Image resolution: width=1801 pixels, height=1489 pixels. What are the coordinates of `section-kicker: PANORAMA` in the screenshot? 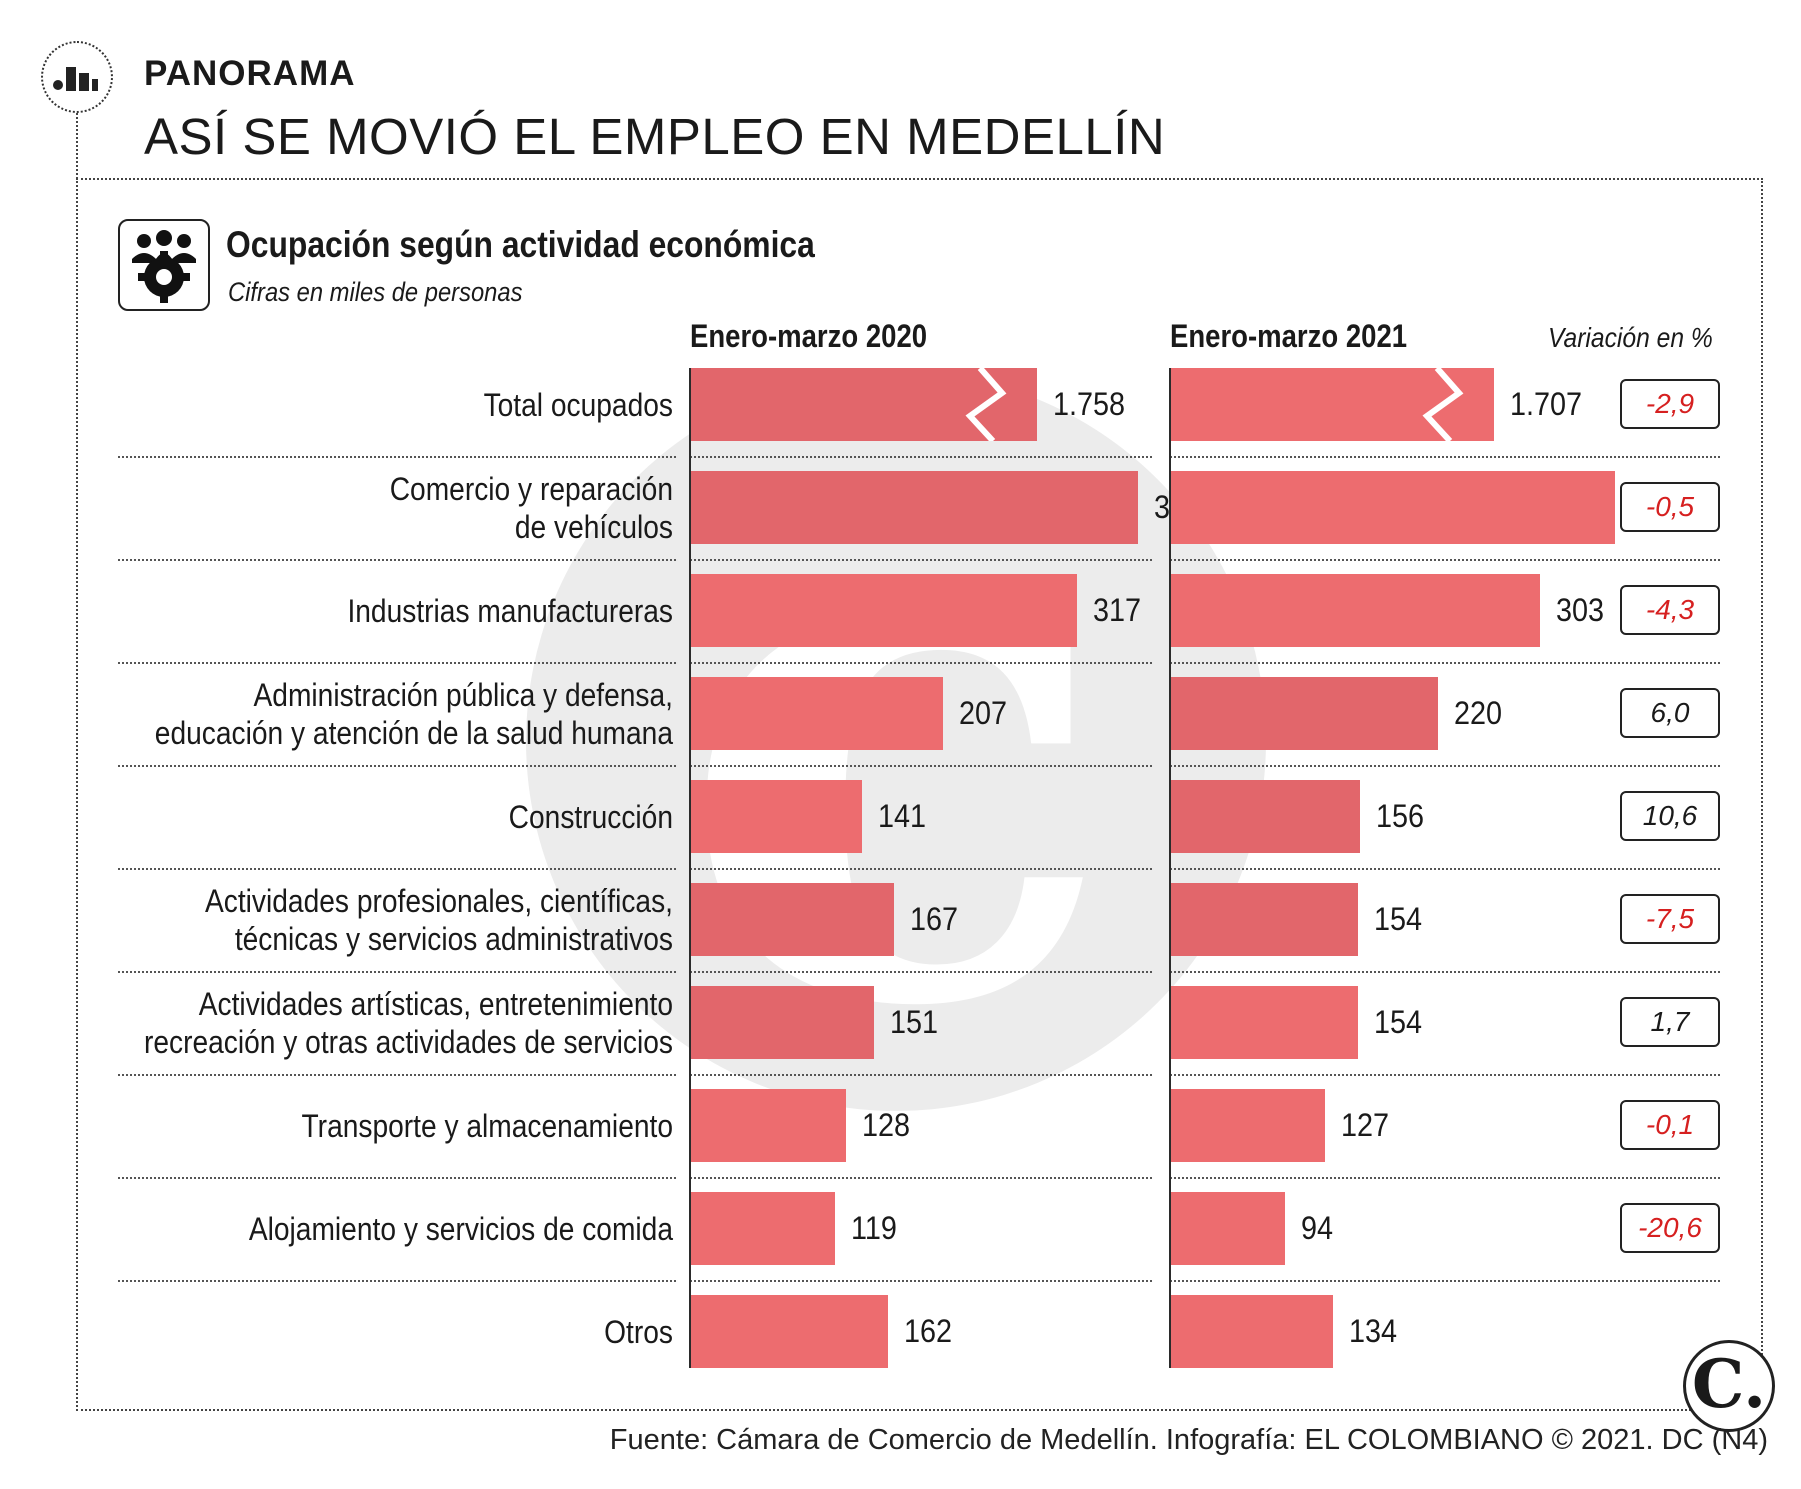 It's located at (250, 73).